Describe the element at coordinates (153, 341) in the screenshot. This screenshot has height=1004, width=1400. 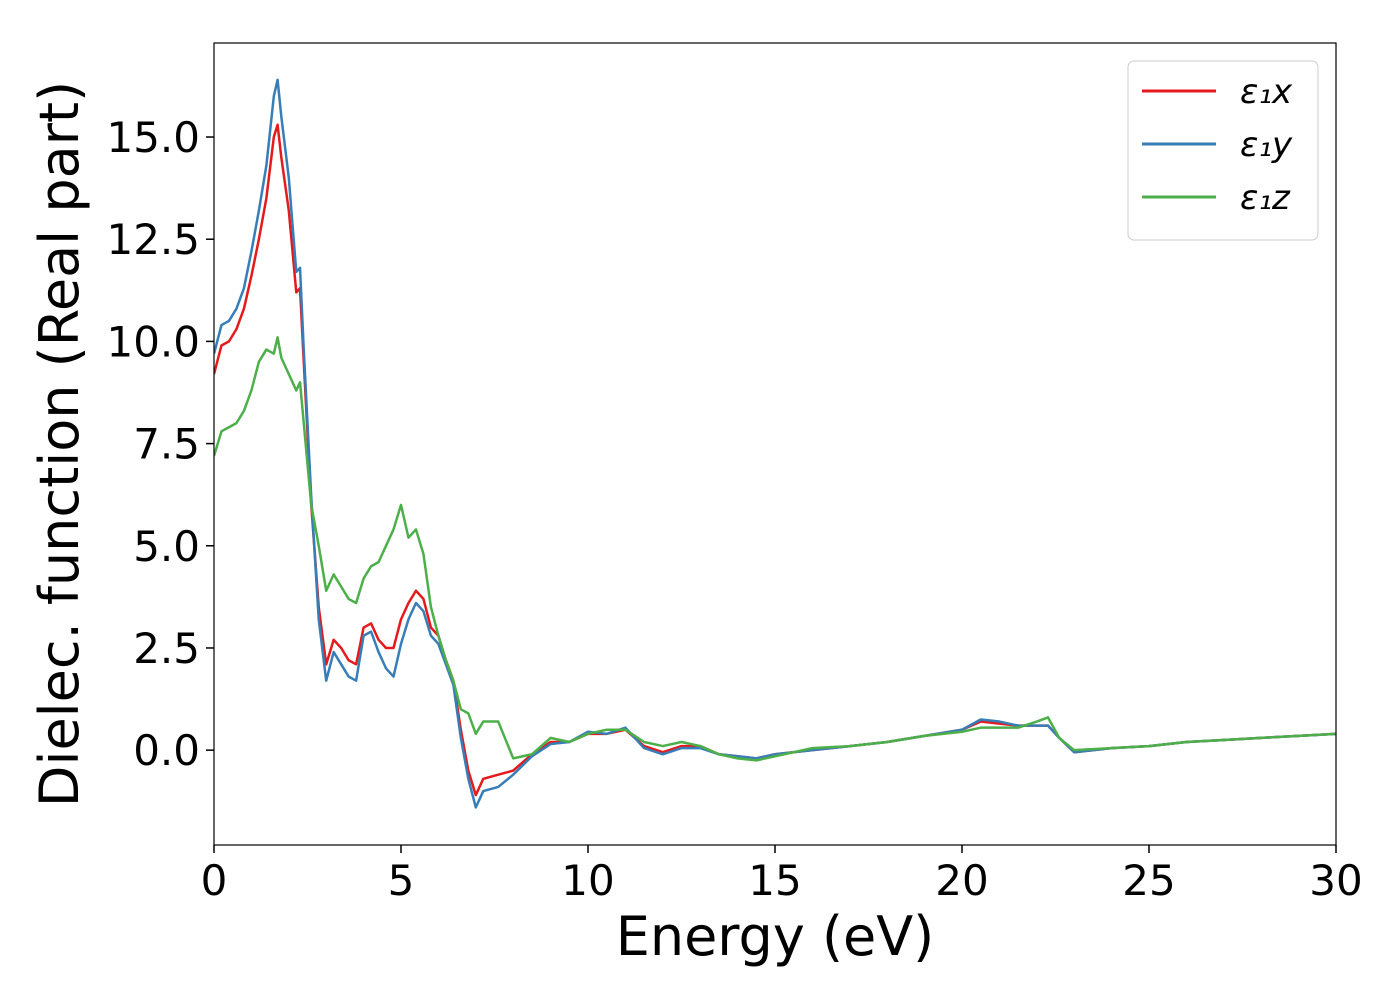
I see `y-tick-label: 10.0` at that location.